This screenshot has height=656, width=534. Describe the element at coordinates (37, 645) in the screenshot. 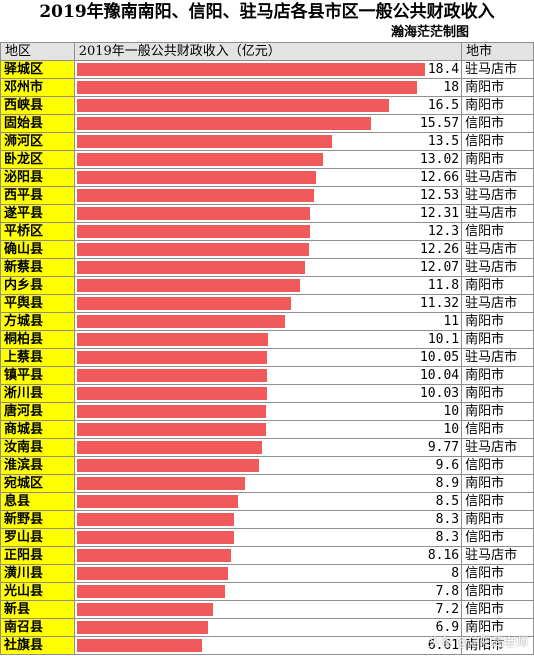

I see `district-name: 社旗县` at that location.